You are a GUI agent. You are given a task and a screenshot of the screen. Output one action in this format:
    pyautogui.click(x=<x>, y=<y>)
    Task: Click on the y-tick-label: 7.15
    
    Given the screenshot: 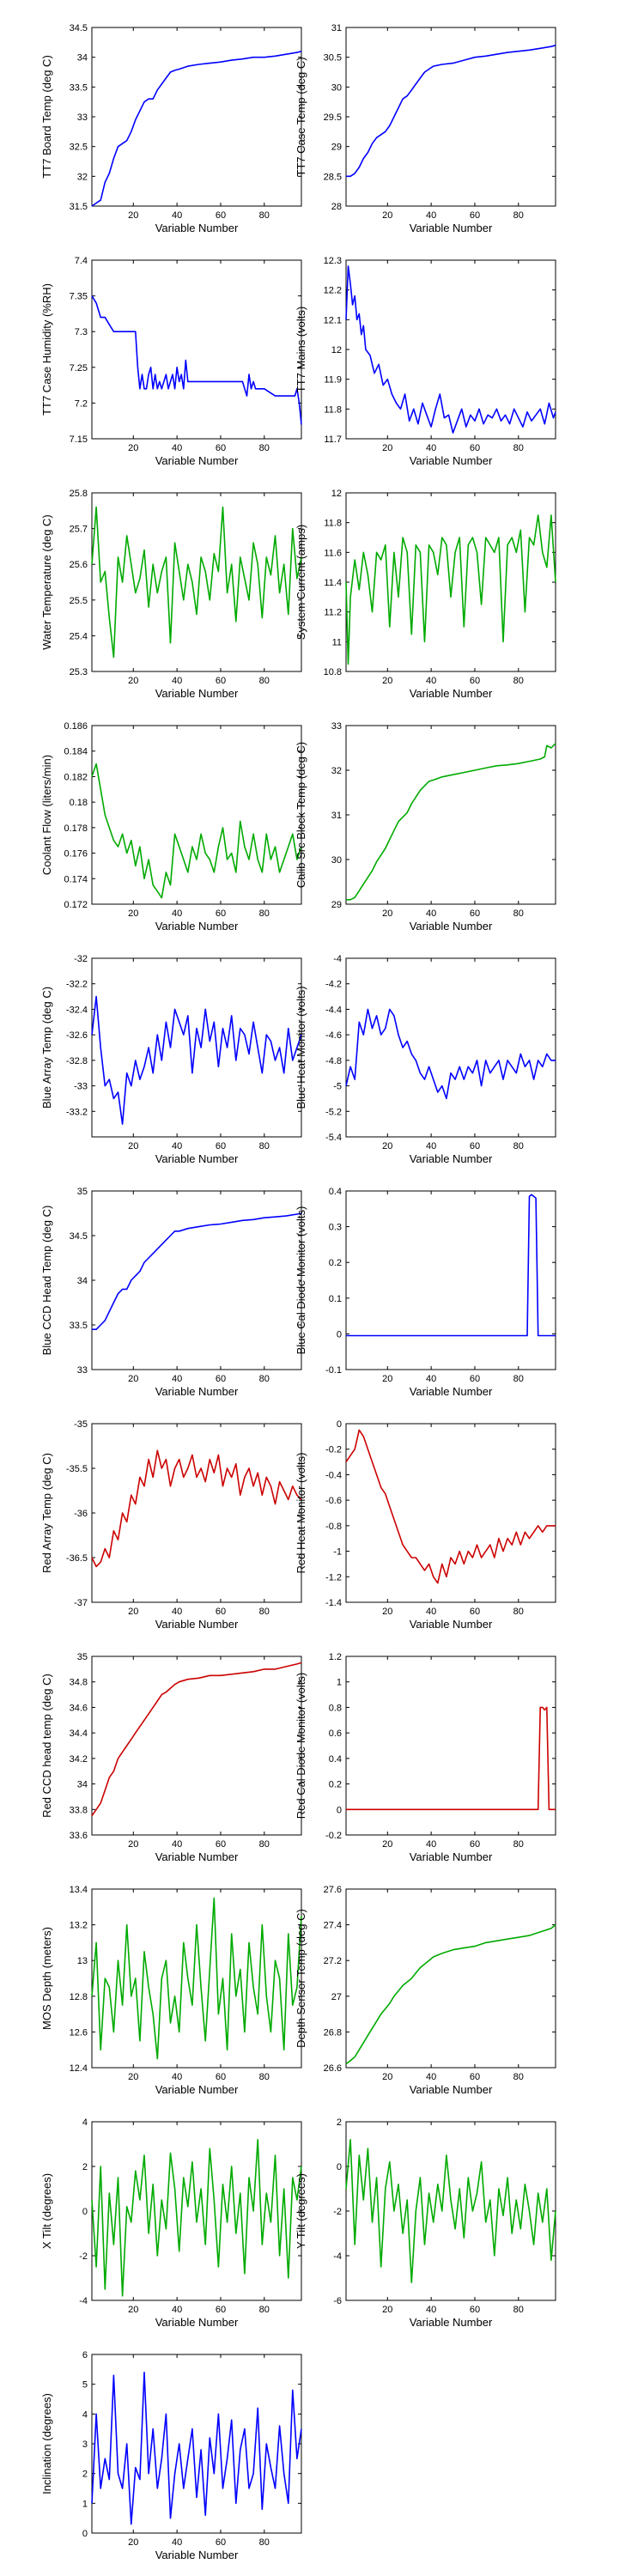 What is the action you would take?
    pyautogui.click(x=79, y=440)
    